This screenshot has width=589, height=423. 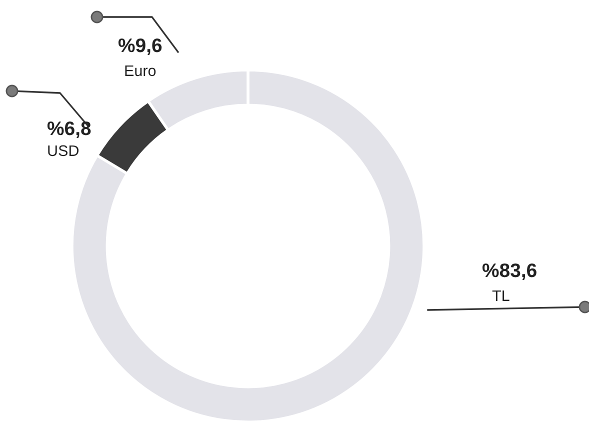 What do you see at coordinates (509, 271) in the screenshot?
I see `data-label: %83,6` at bounding box center [509, 271].